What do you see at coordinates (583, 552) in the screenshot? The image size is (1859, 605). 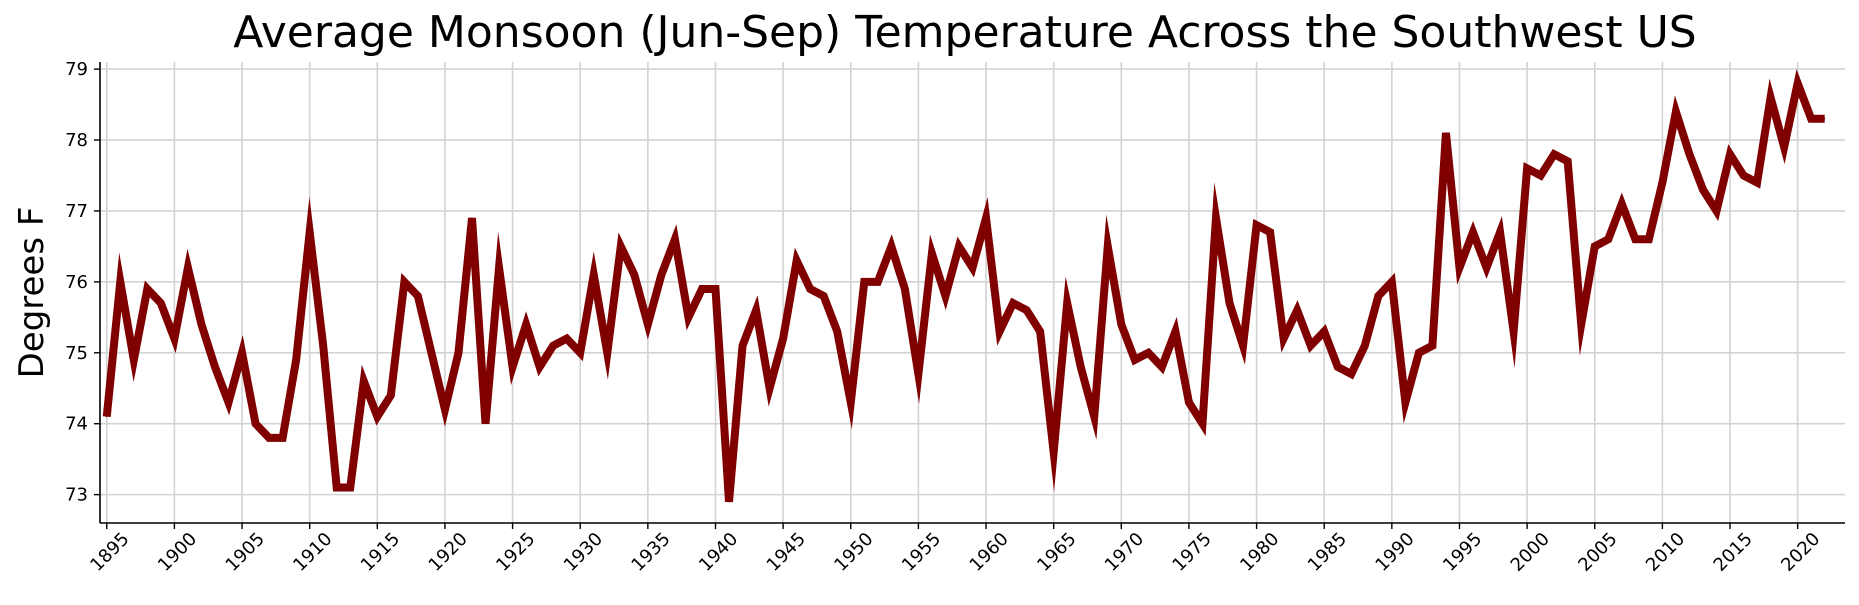 I see `x-tick-label: 1930` at bounding box center [583, 552].